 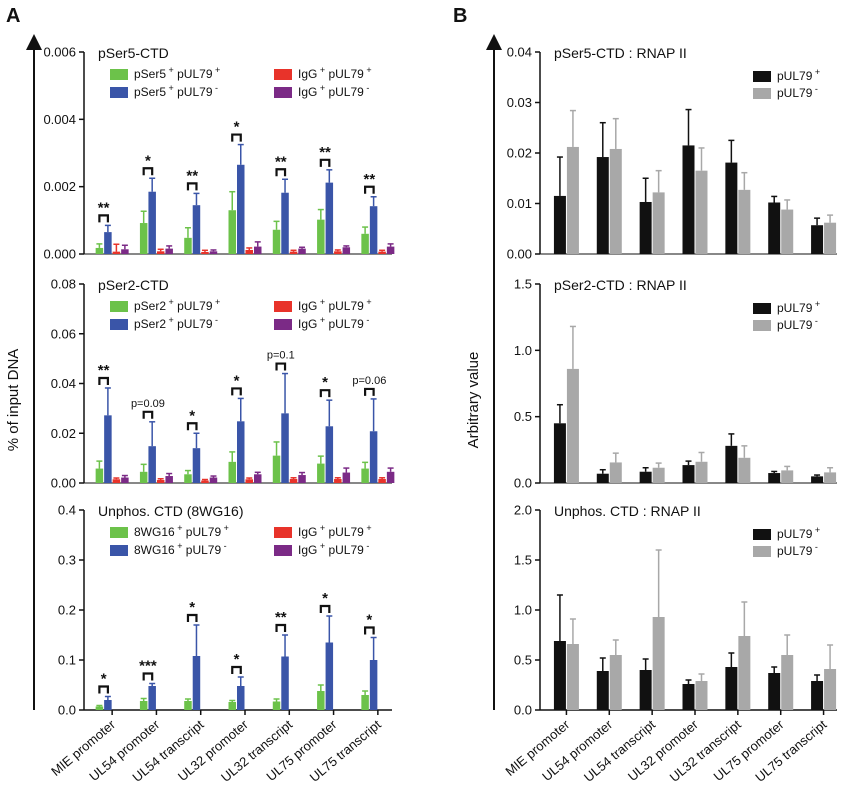 I want to click on y-tick-label: 1.0, so click(x=523, y=610).